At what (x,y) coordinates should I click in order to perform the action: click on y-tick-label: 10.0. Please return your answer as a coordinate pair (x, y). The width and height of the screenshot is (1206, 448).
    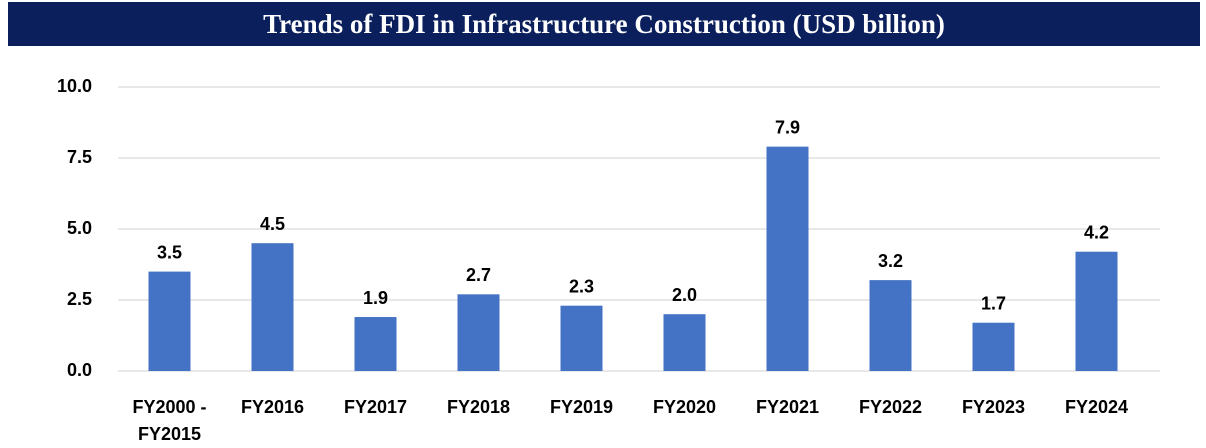
    Looking at the image, I should click on (74, 86).